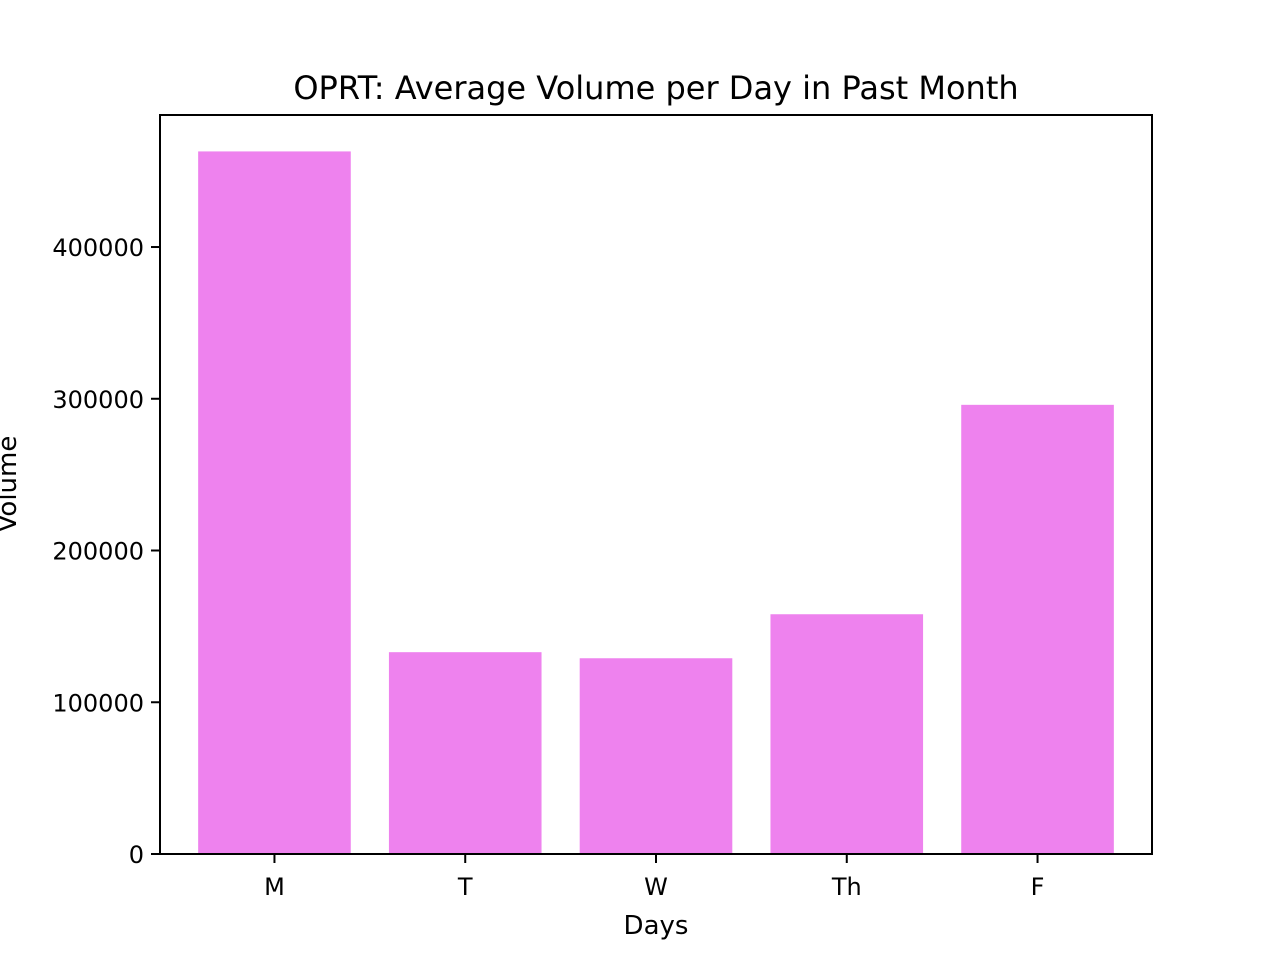  Describe the element at coordinates (656, 887) in the screenshot. I see `x-tick-label: W` at that location.